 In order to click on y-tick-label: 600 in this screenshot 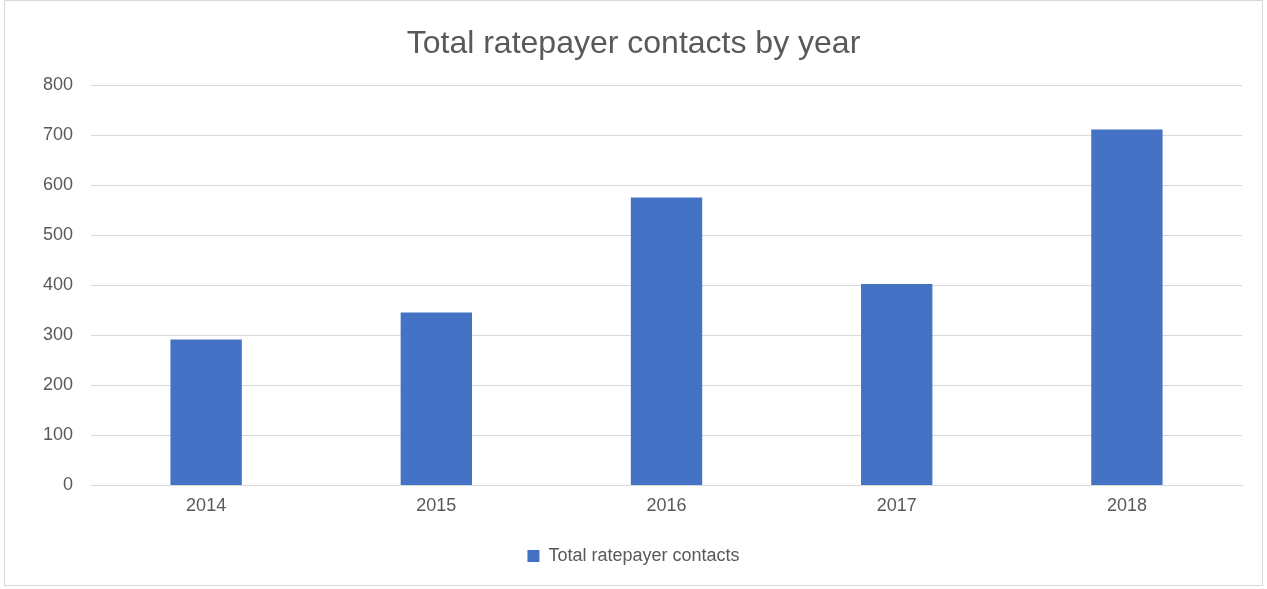, I will do `click(58, 184)`.